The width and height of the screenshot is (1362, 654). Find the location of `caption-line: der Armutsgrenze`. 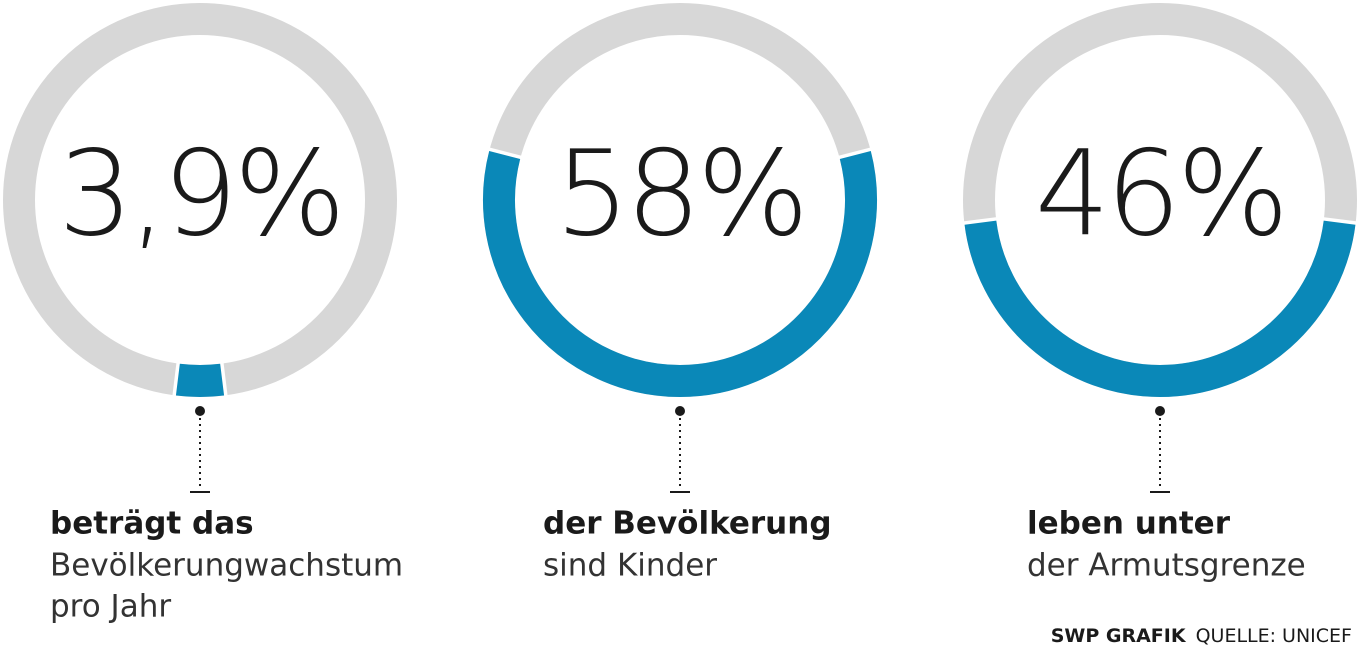

caption-line: der Armutsgrenze is located at coordinates (1166, 566).